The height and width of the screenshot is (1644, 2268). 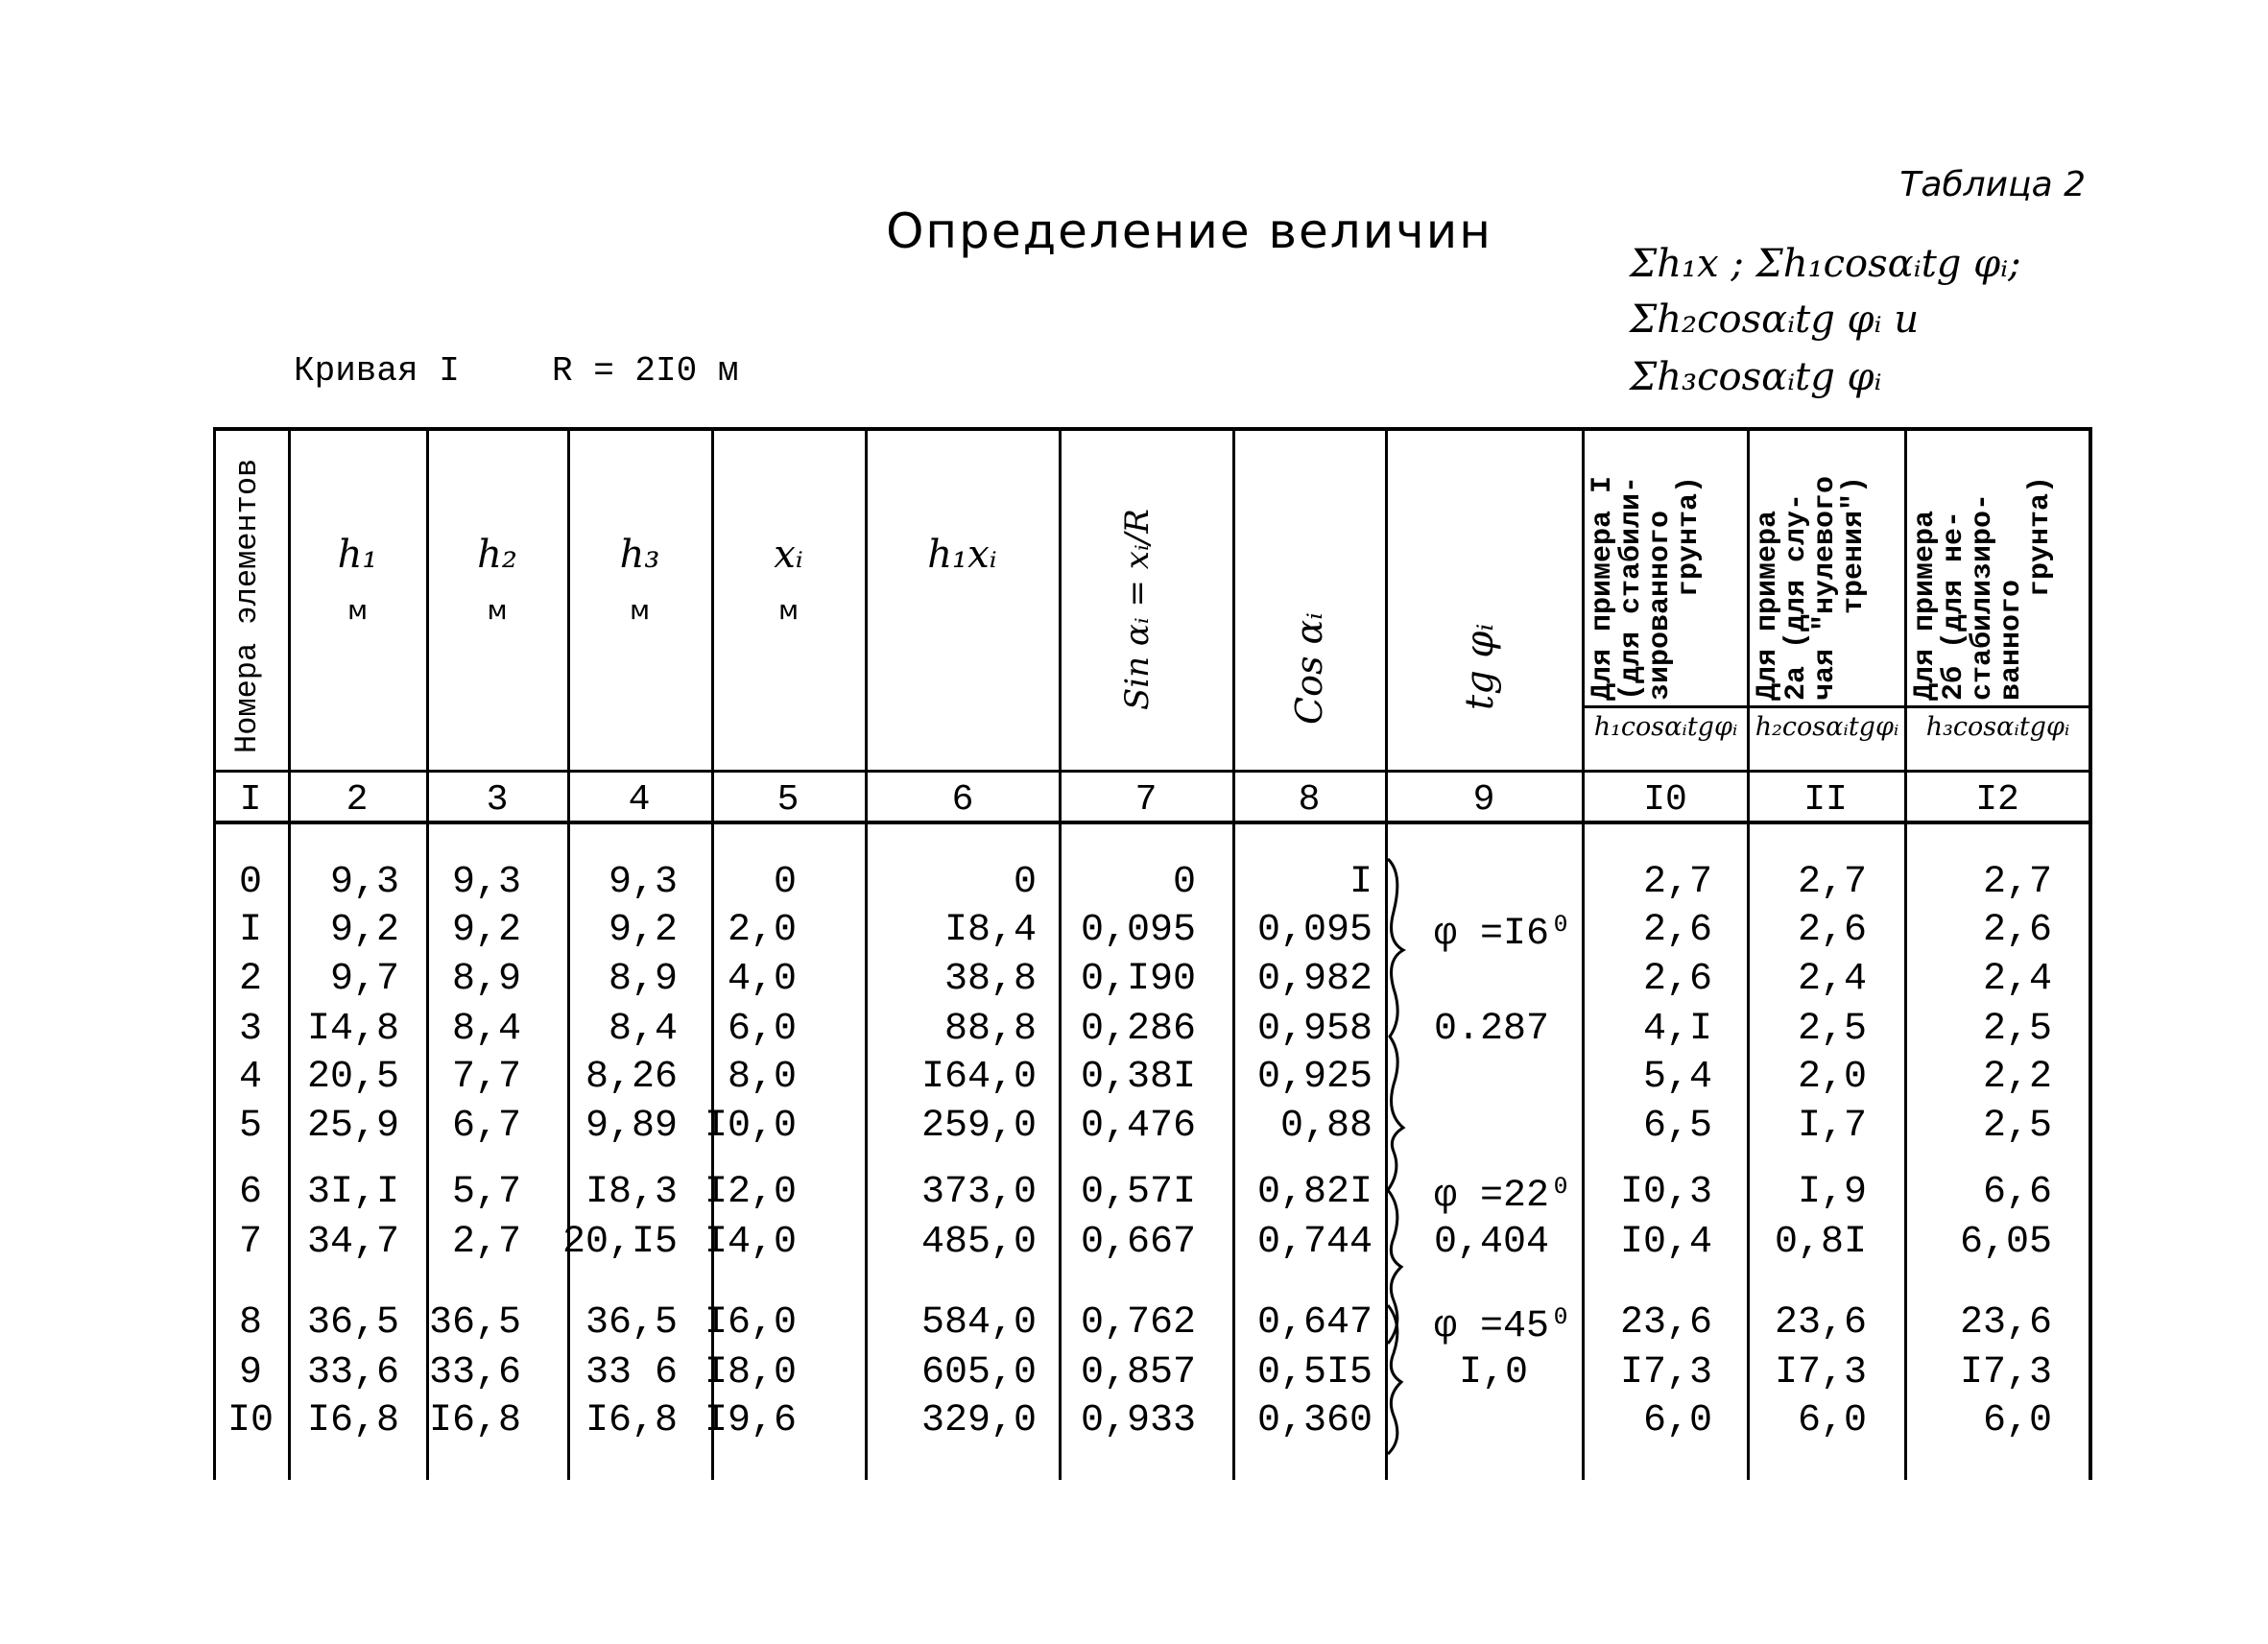 I want to click on table-cell: 2,2, so click(x=2017, y=1077).